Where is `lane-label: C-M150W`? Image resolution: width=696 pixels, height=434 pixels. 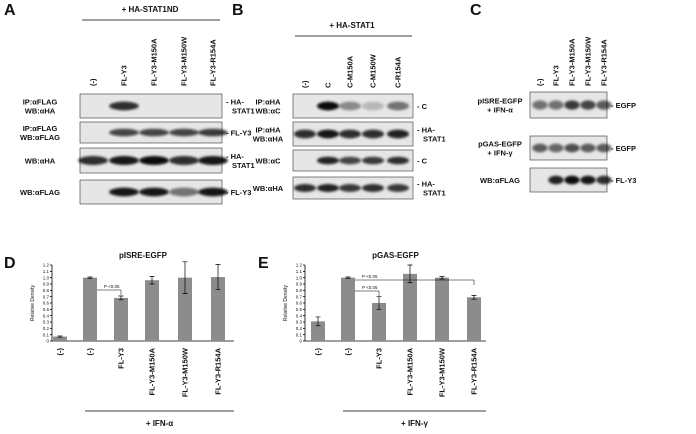 lane-label: C-M150W is located at coordinates (373, 70).